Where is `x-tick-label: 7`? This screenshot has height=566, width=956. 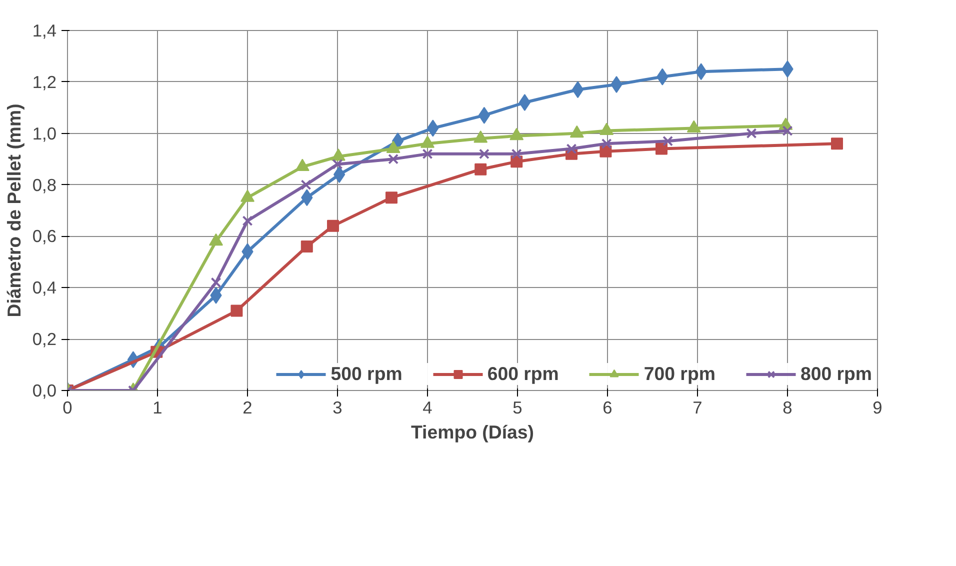 x-tick-label: 7 is located at coordinates (697, 408).